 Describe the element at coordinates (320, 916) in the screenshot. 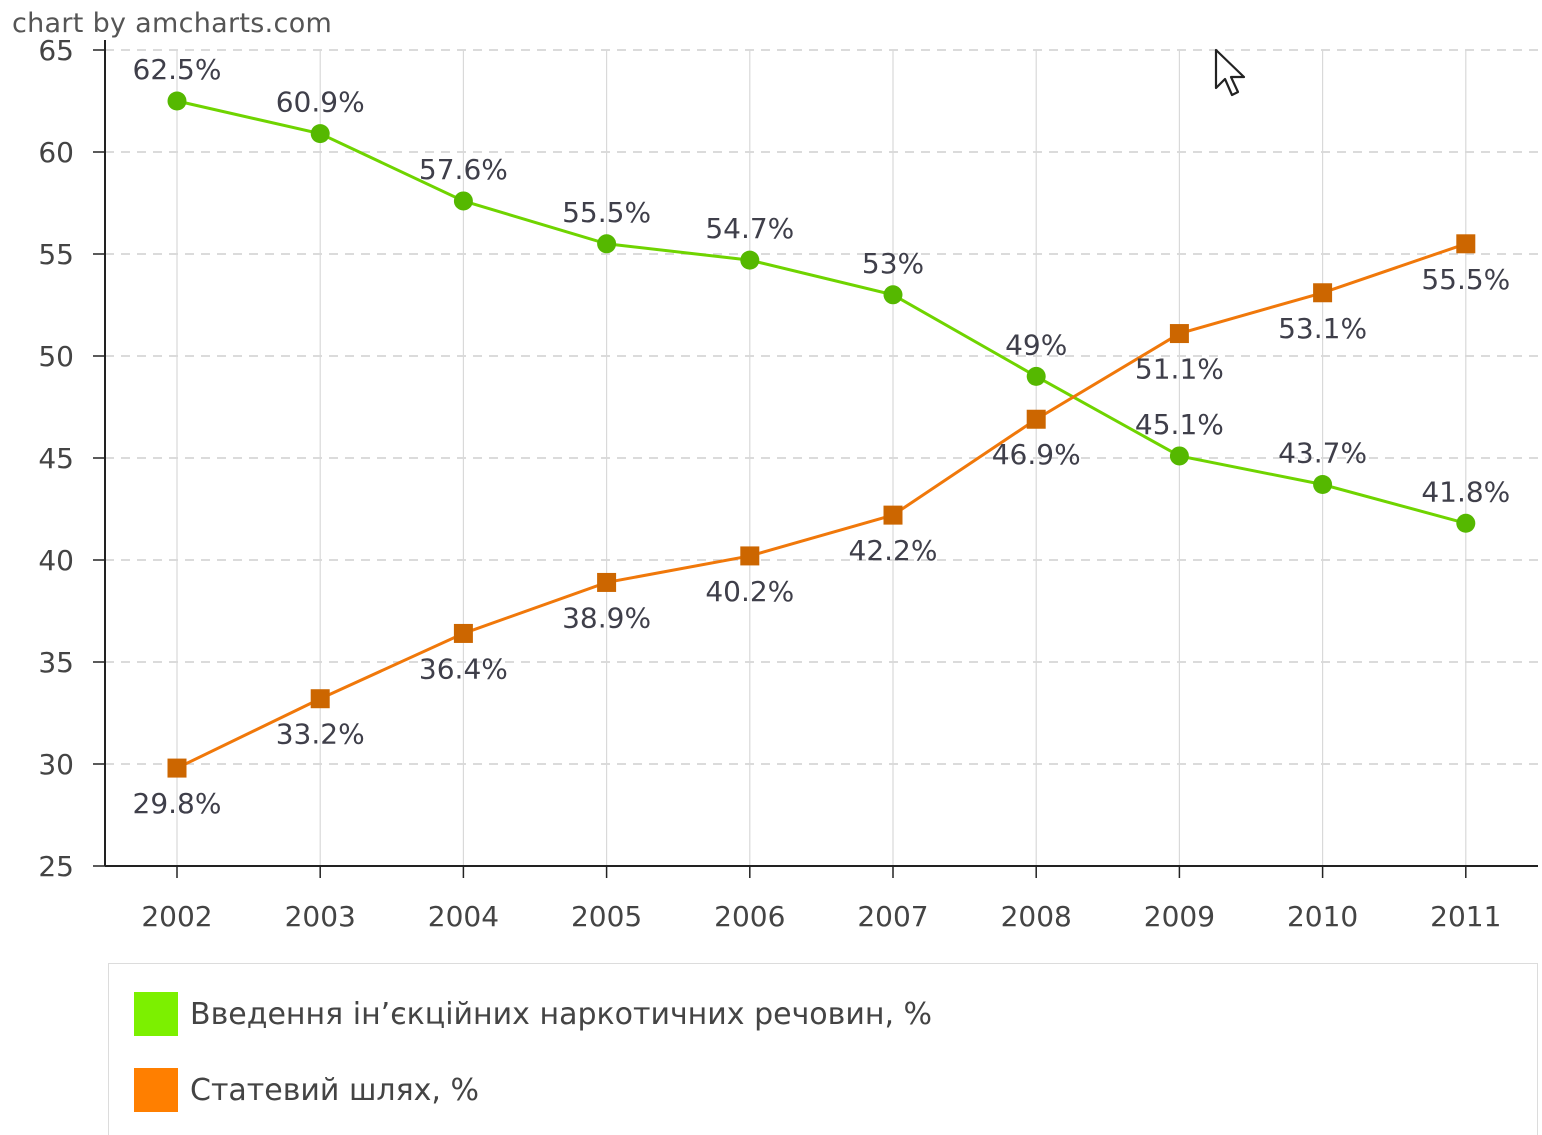

I see `x-tick-label: 2003` at that location.